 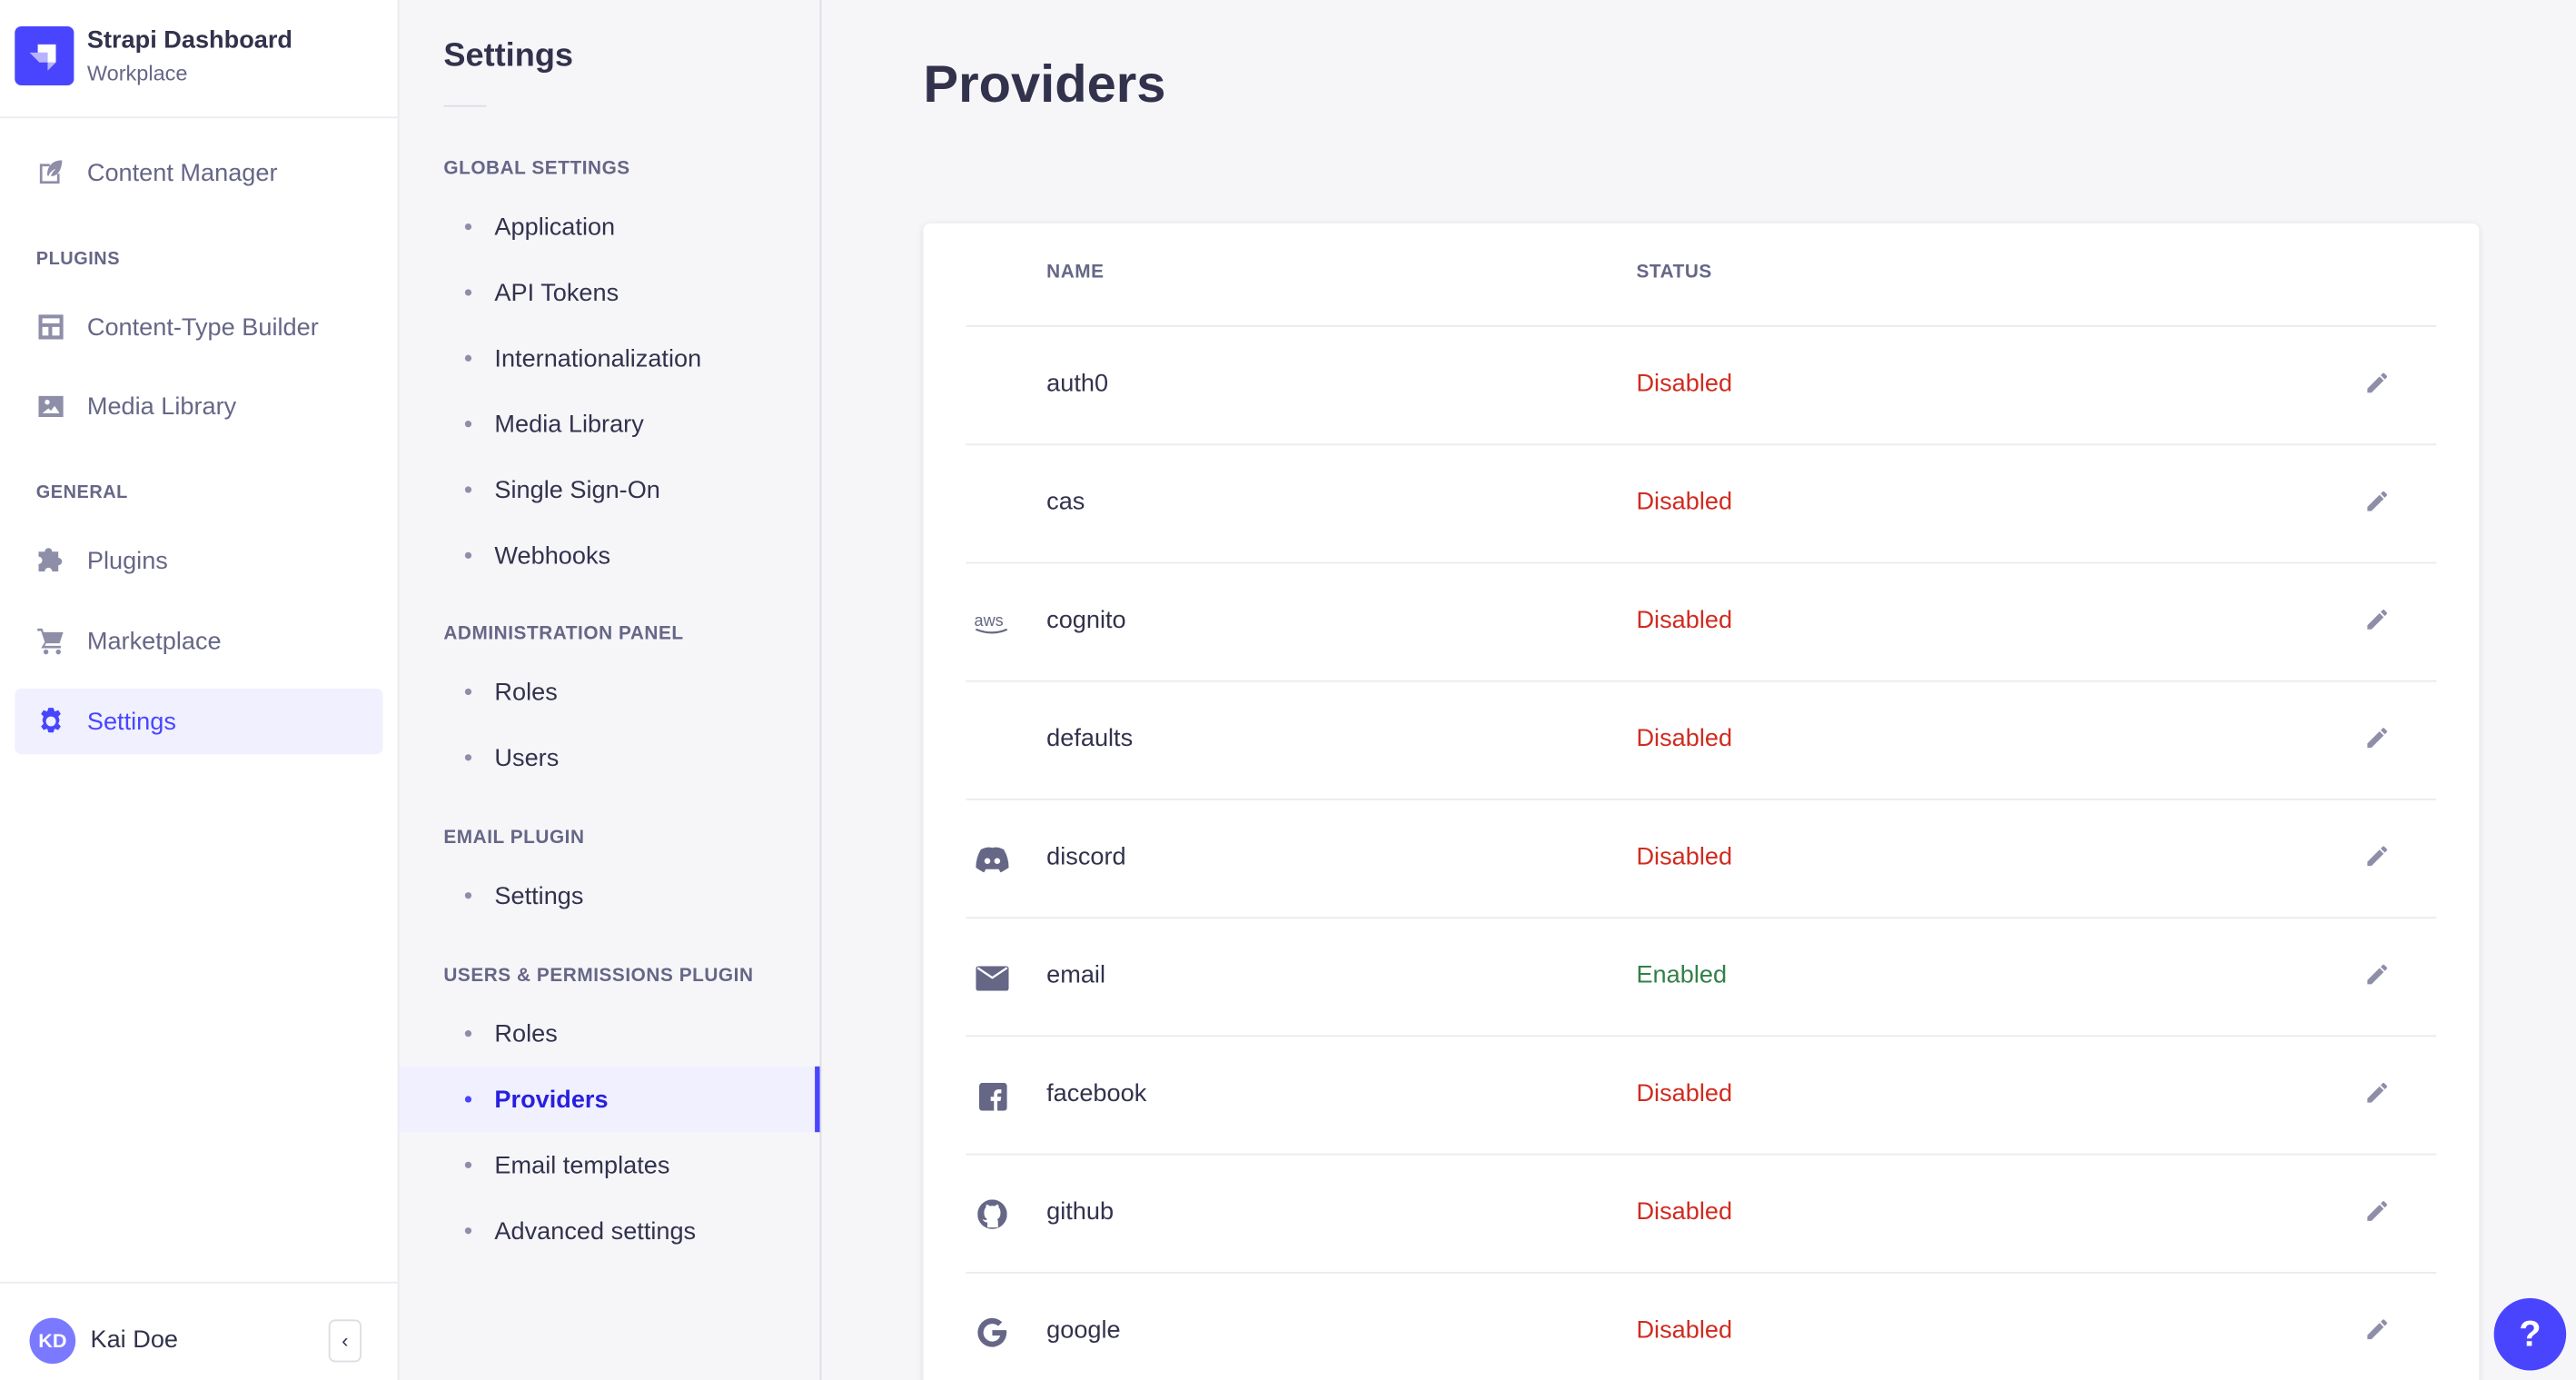 I want to click on subnav-item-webhooks: Webhooks, so click(x=610, y=555).